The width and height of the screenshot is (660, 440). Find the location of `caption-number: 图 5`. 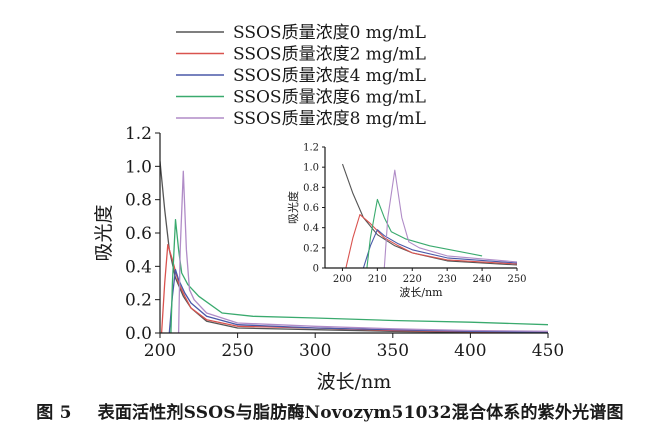

caption-number: 图 5 is located at coordinates (54, 413).